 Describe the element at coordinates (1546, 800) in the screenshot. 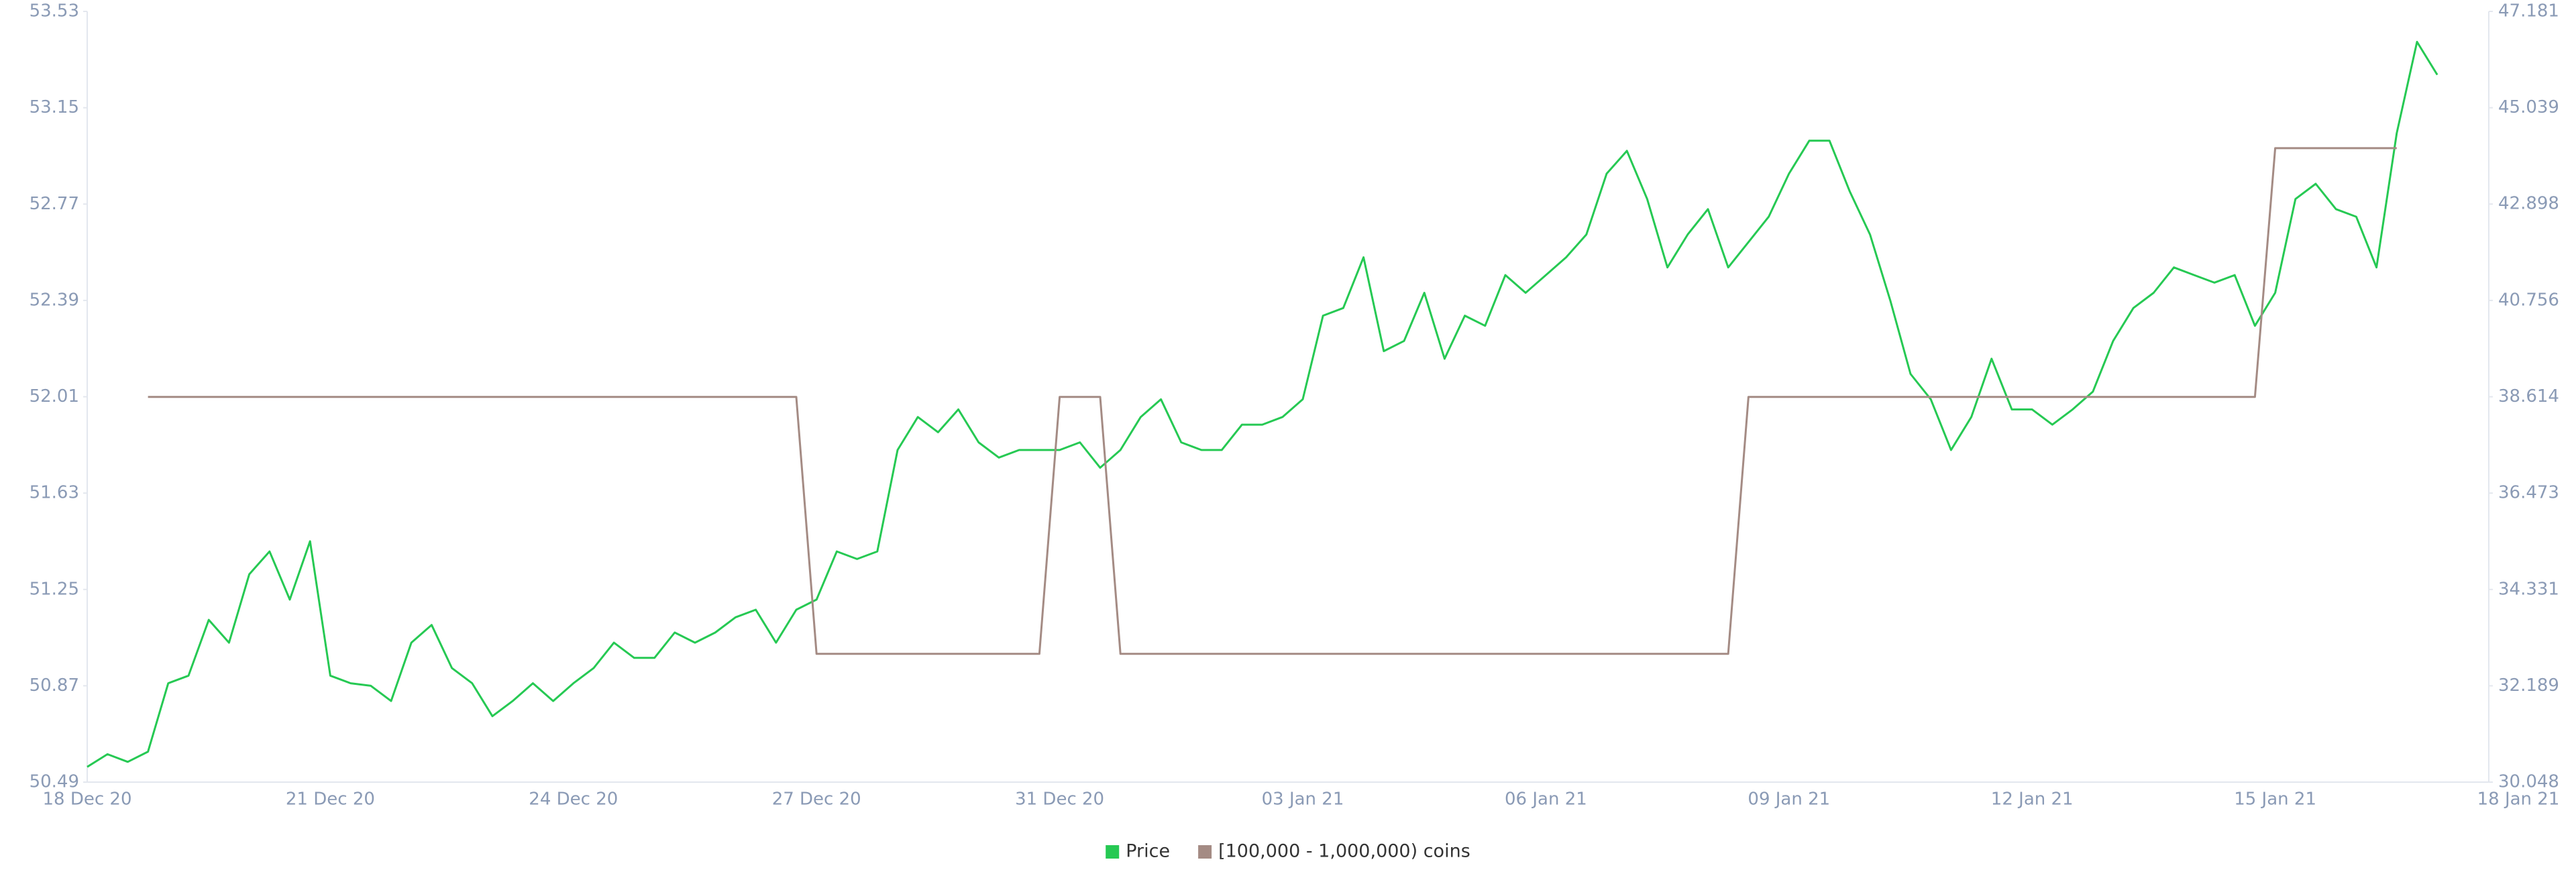

I see `x-tick-label: 06 Jan 21` at that location.